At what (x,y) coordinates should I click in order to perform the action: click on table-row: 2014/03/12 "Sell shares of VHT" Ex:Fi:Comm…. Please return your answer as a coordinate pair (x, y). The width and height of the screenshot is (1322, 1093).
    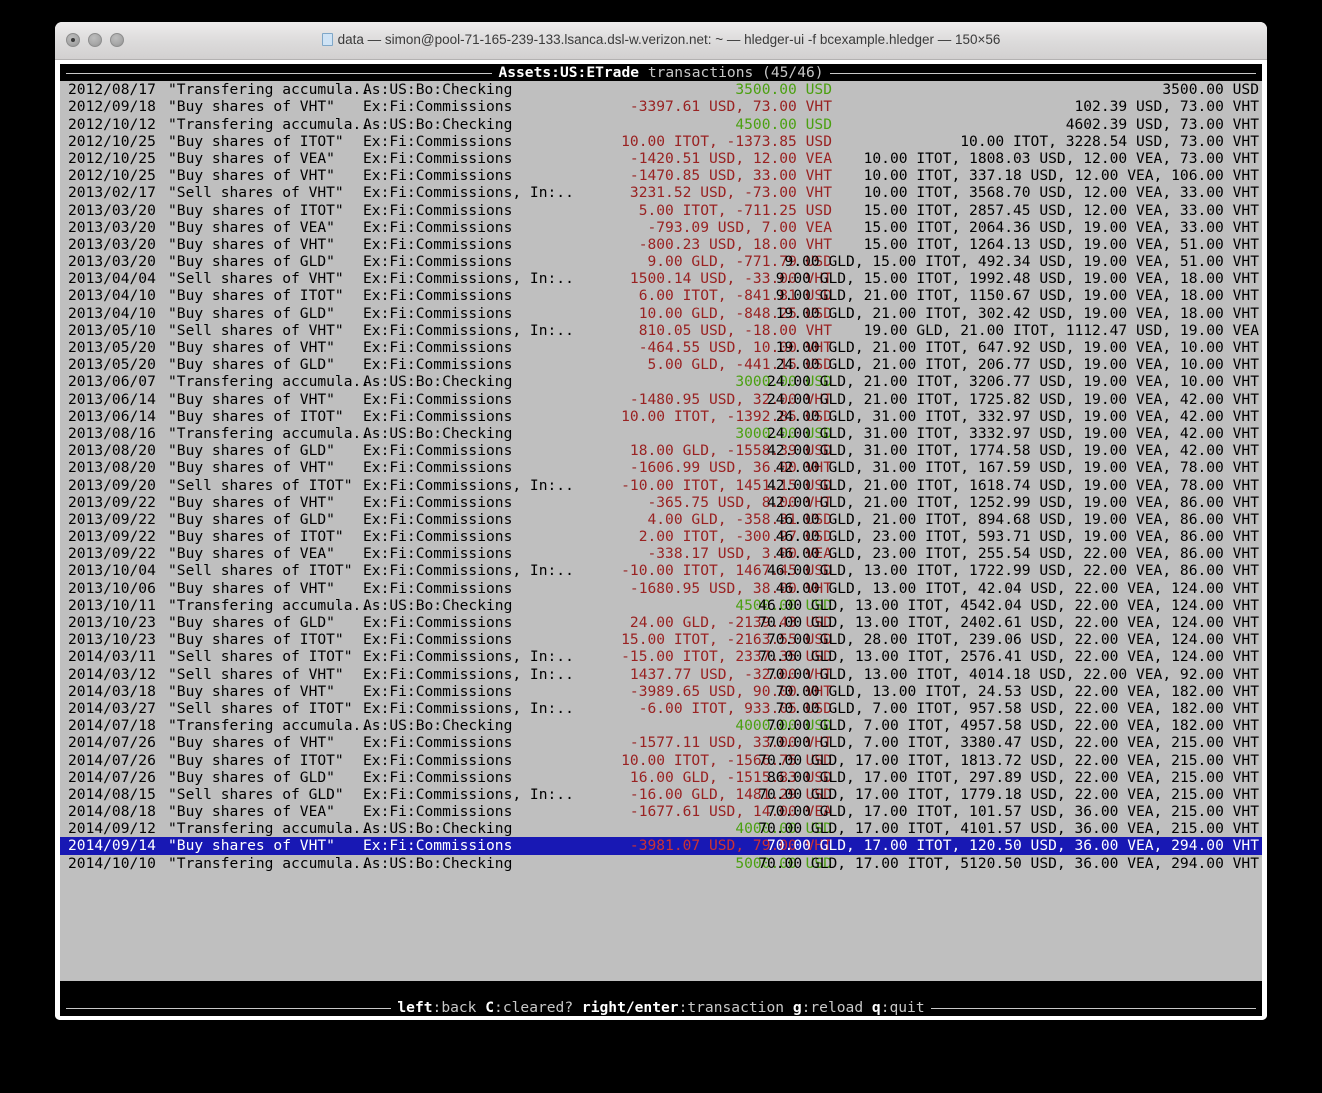
    Looking at the image, I should click on (661, 674).